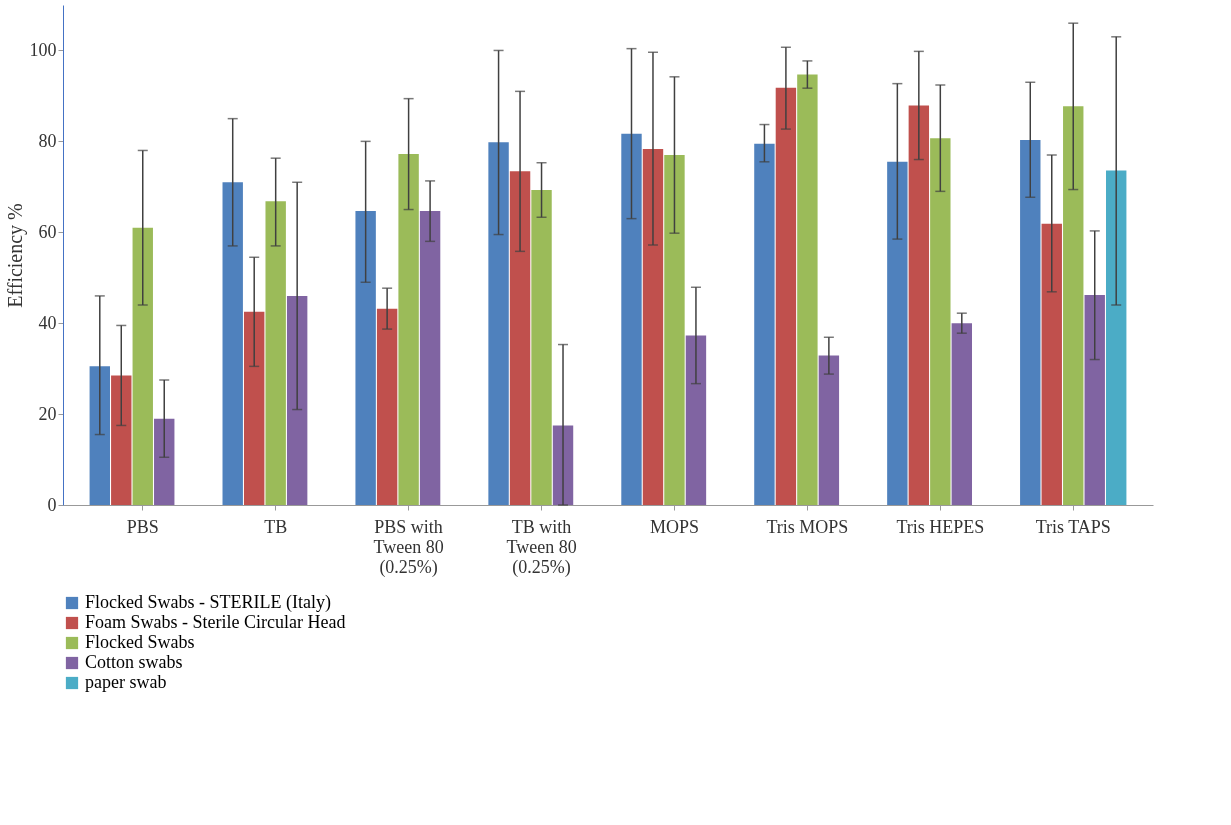 Image resolution: width=1231 pixels, height=825 pixels. I want to click on x-tick-label: Tris HEPES, so click(940, 526).